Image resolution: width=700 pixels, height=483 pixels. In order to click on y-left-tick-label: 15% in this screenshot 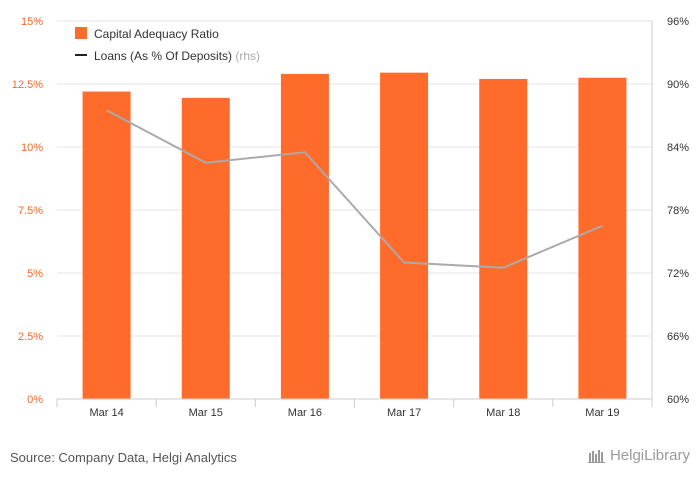, I will do `click(32, 22)`.